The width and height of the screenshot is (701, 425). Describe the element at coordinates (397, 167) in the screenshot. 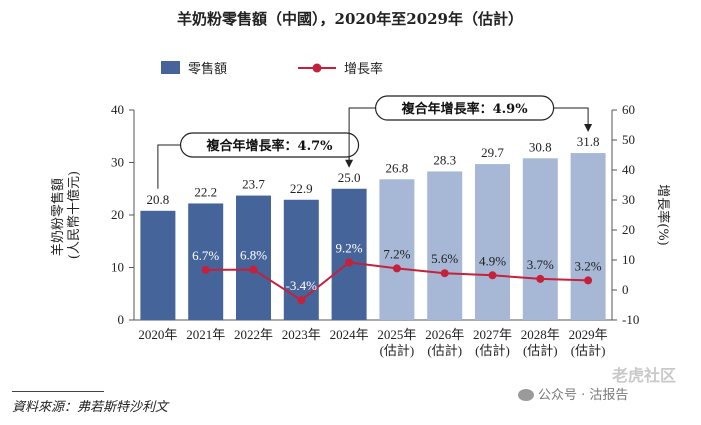

I see `bar-value-label: 26.8` at that location.